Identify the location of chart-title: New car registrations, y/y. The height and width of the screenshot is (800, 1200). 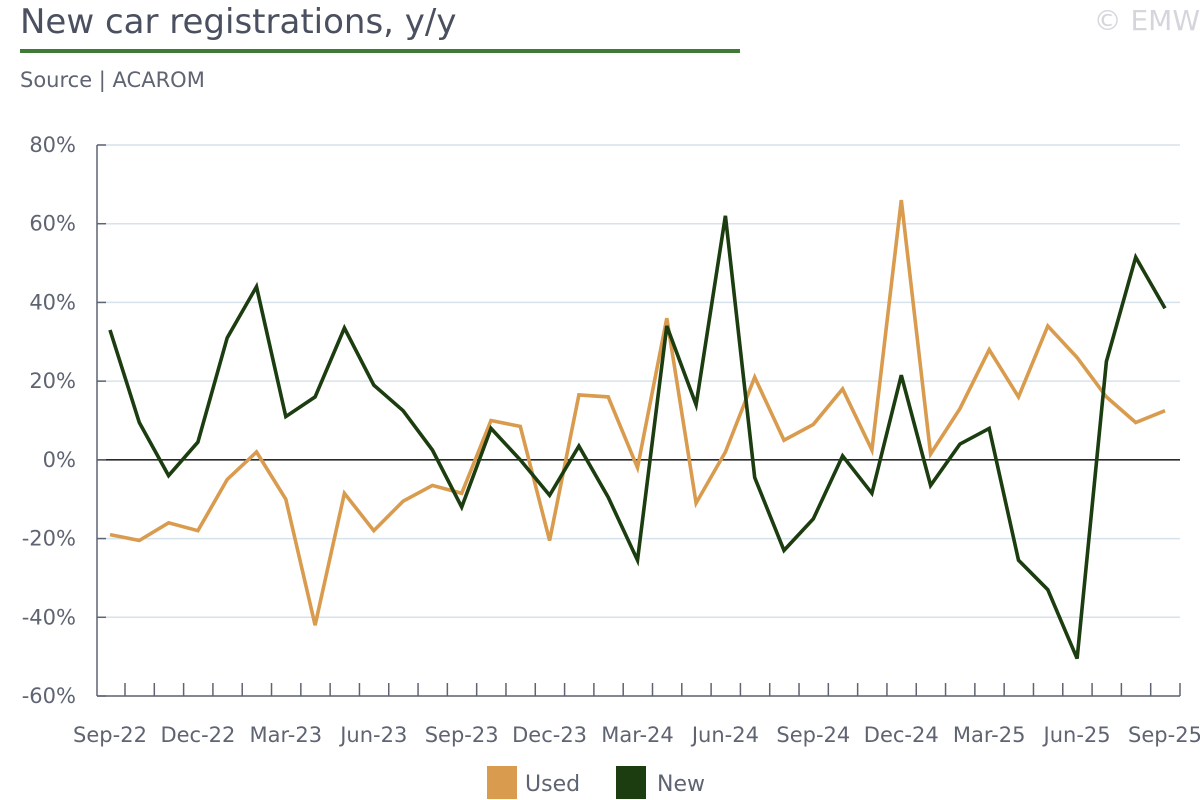
(238, 22).